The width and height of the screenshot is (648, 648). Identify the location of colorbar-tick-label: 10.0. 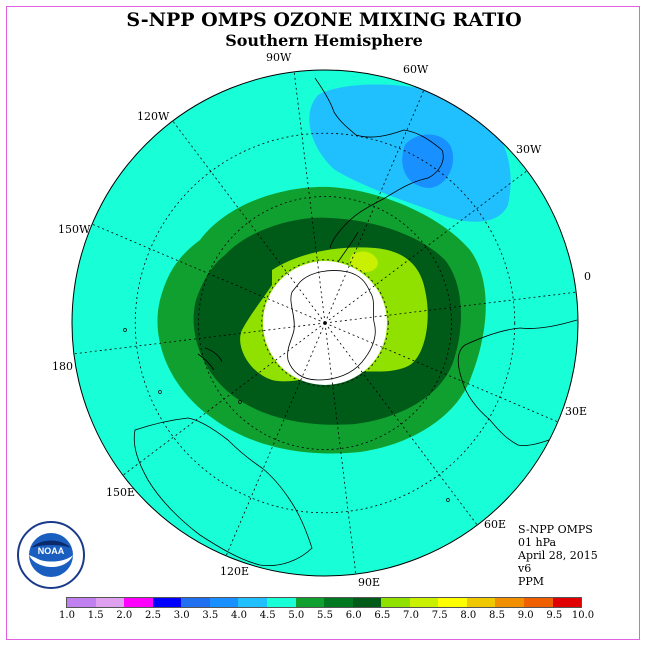
(583, 615).